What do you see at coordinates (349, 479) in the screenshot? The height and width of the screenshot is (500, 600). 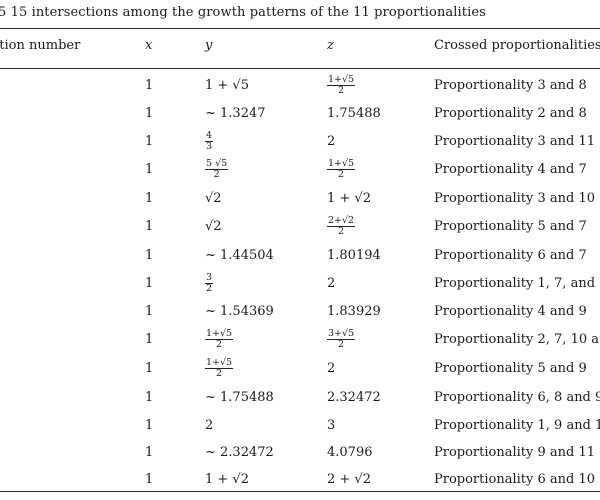 I see `cell-z: 2 + √2` at bounding box center [349, 479].